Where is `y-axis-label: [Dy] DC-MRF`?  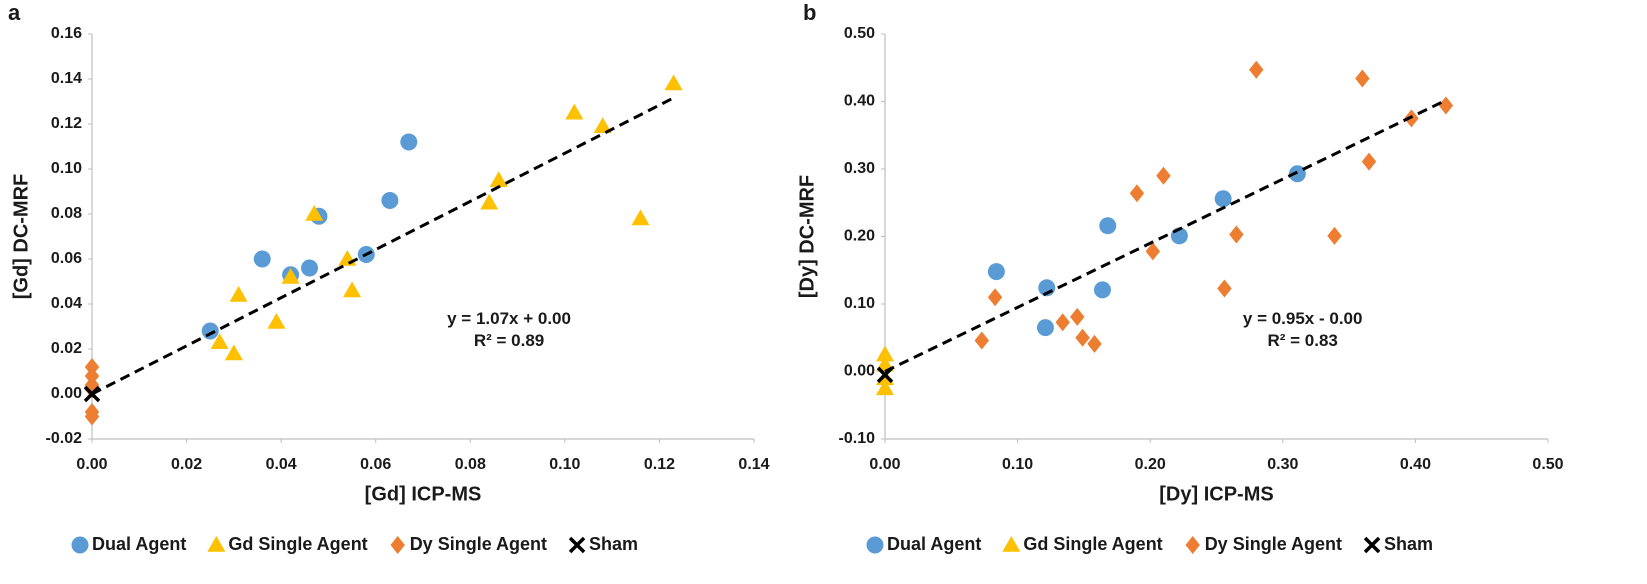 y-axis-label: [Dy] DC-MRF is located at coordinates (807, 236).